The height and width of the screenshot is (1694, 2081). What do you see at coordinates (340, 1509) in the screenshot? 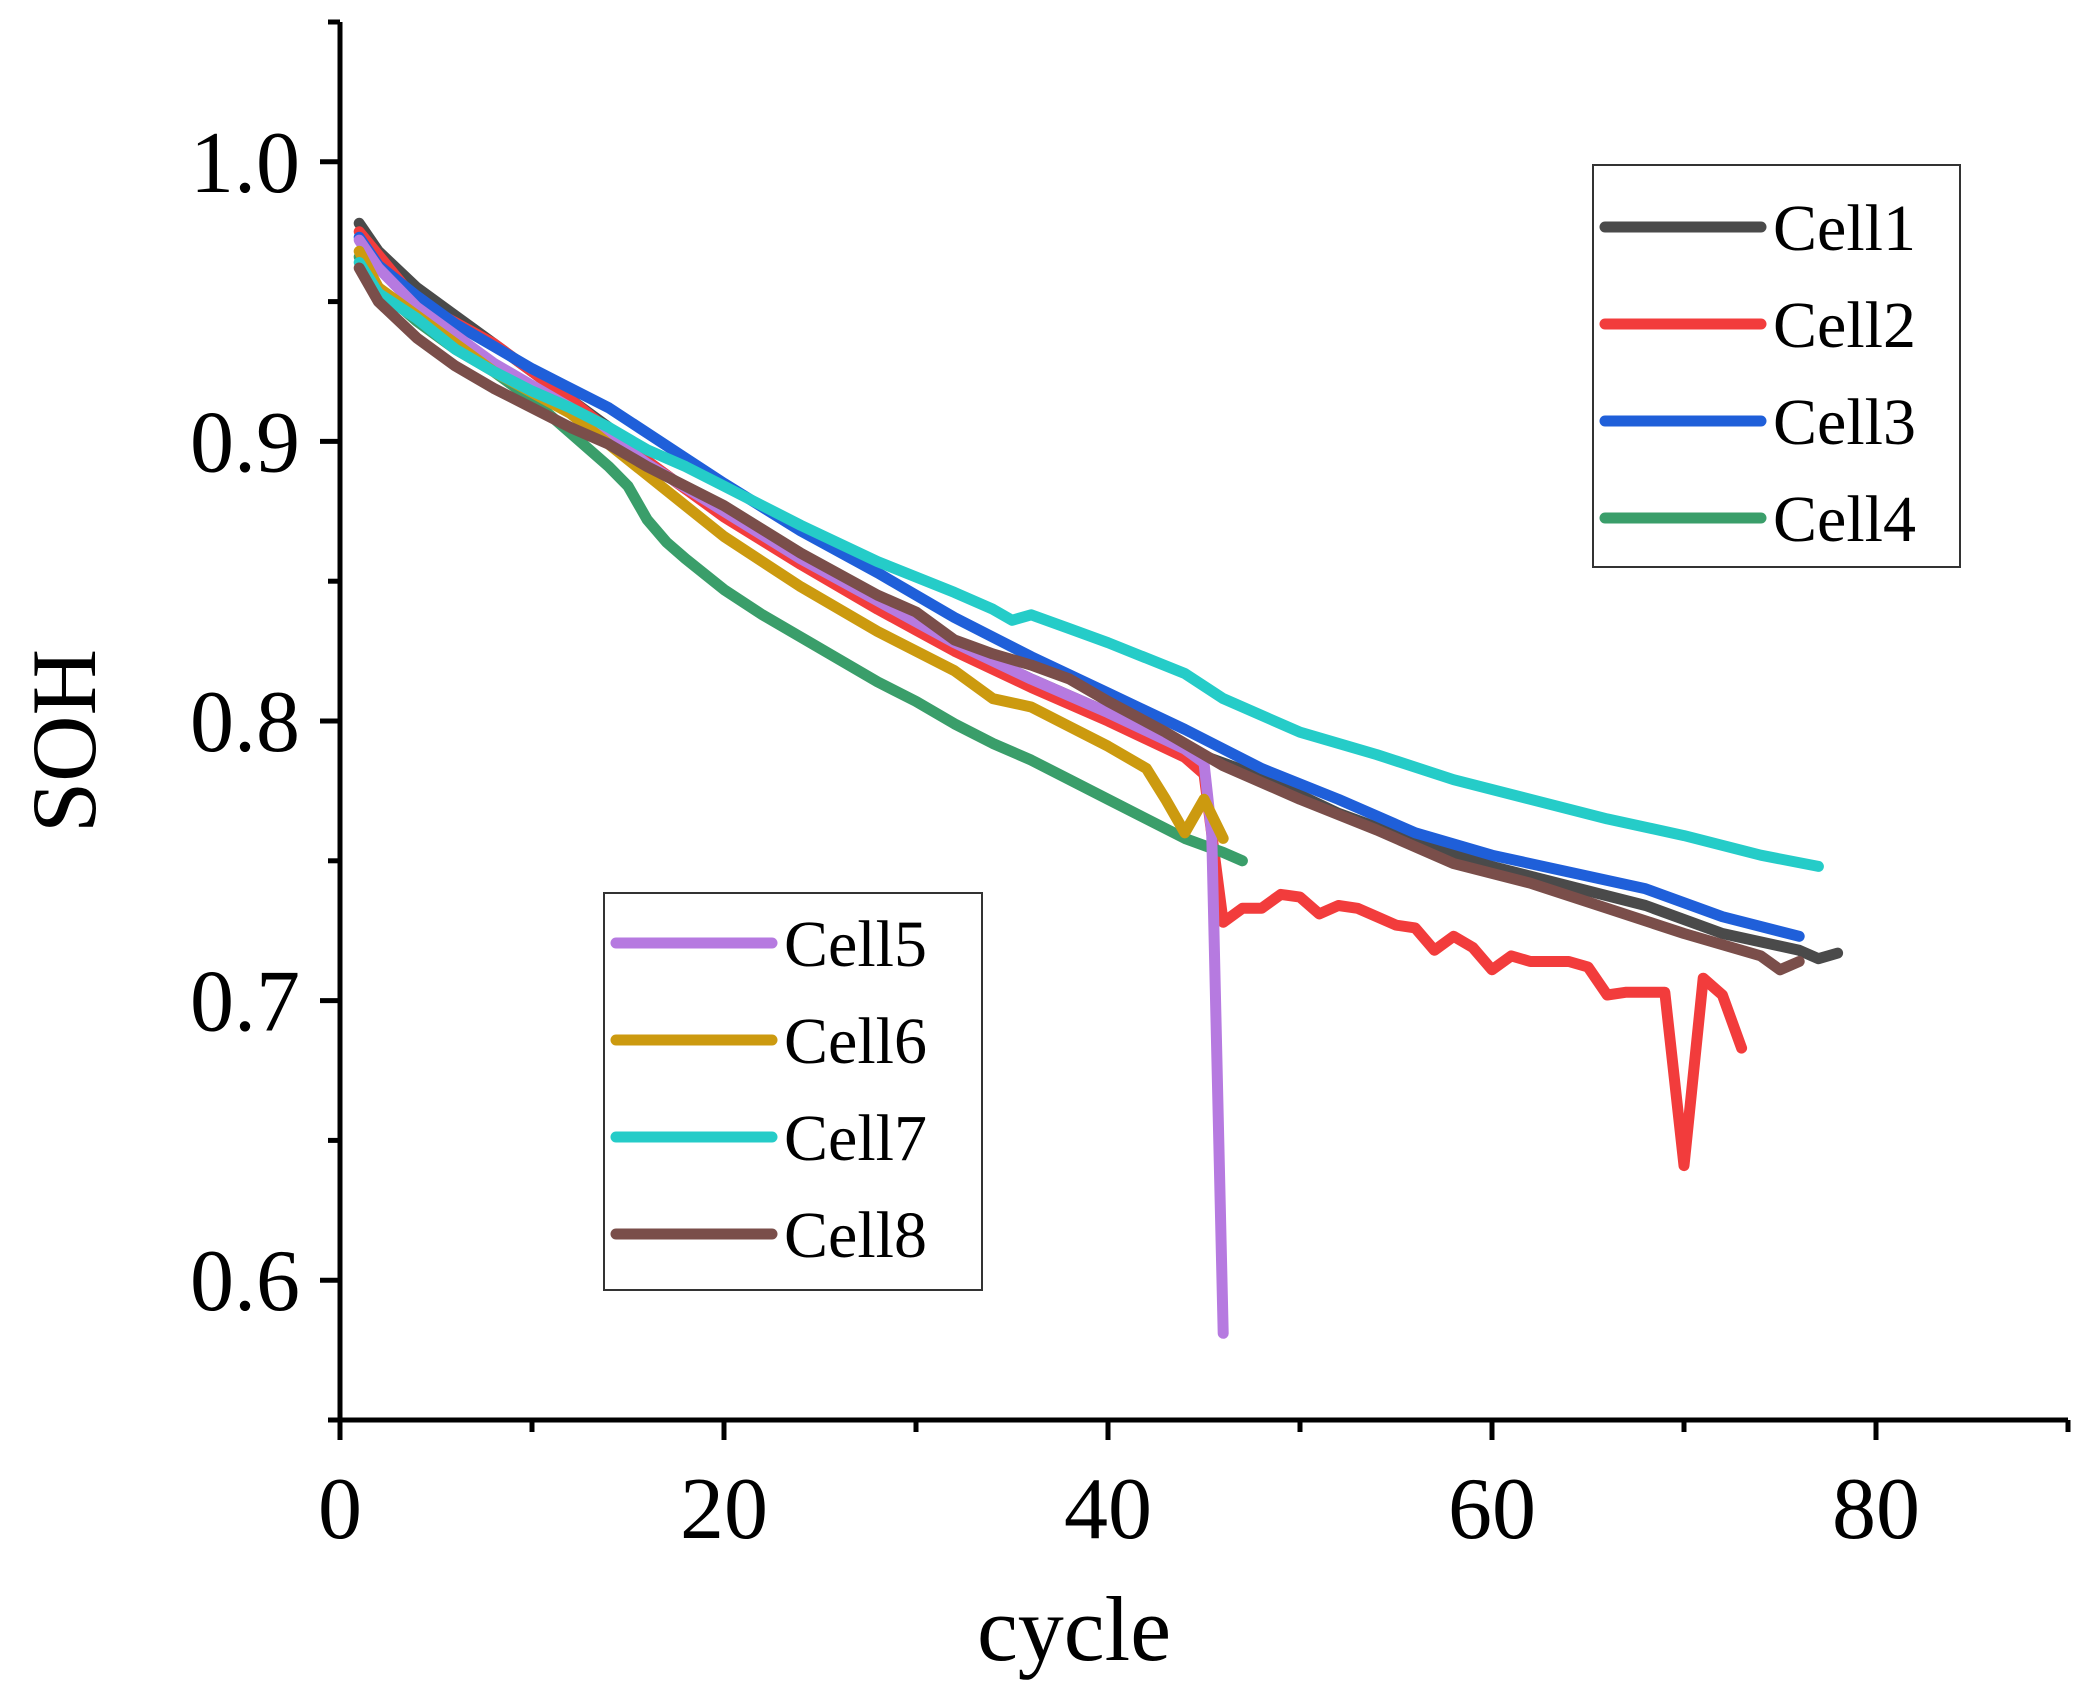
I see `x-tick-label: 0` at bounding box center [340, 1509].